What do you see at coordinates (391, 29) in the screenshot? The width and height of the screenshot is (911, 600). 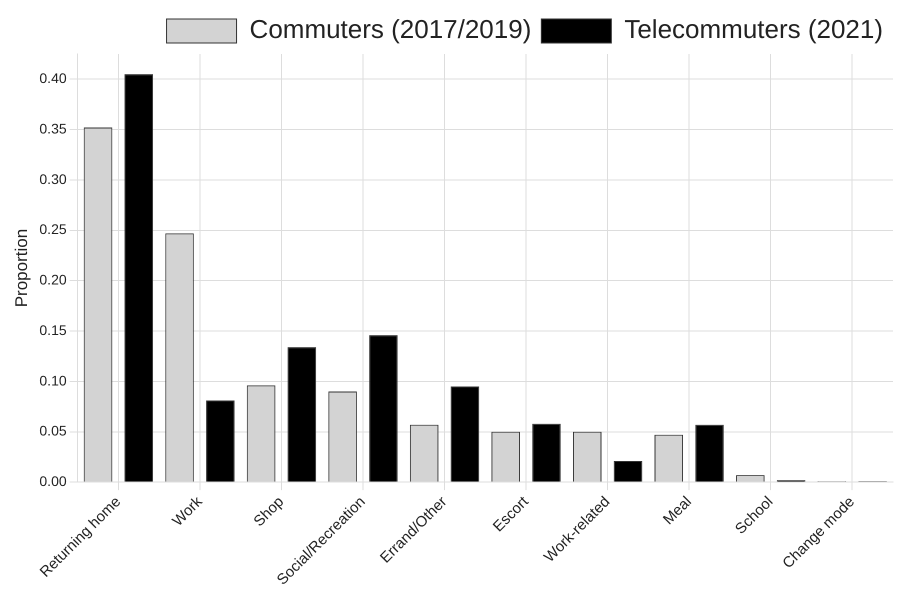 I see `legend-label: Commuters (2017/2019)` at bounding box center [391, 29].